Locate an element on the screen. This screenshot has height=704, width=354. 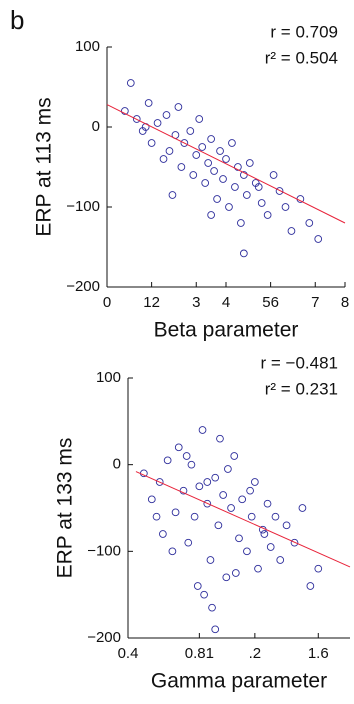
x-tick-label: .2 is located at coordinates (255, 653).